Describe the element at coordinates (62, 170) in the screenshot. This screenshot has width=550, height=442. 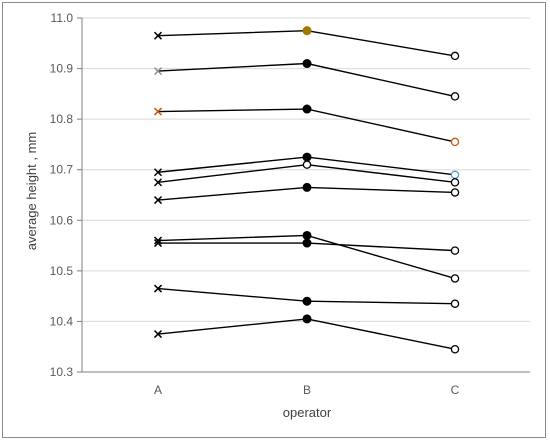
I see `y-tick-label: 10.7` at that location.